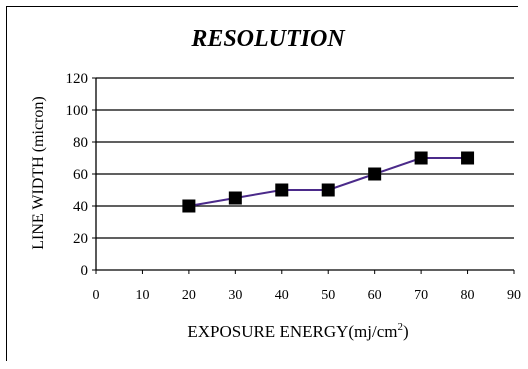 The height and width of the screenshot is (369, 528). I want to click on y-tick-label: 40, so click(80, 207).